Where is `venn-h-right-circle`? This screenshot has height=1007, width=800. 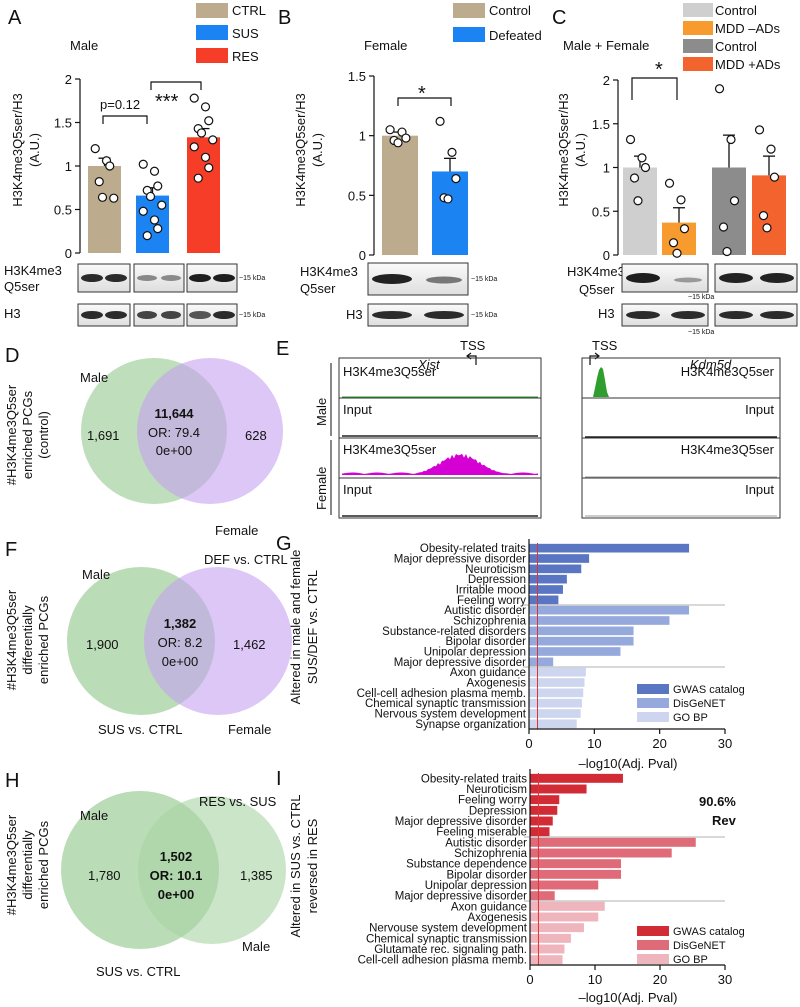
venn-h-right-circle is located at coordinates (212, 870).